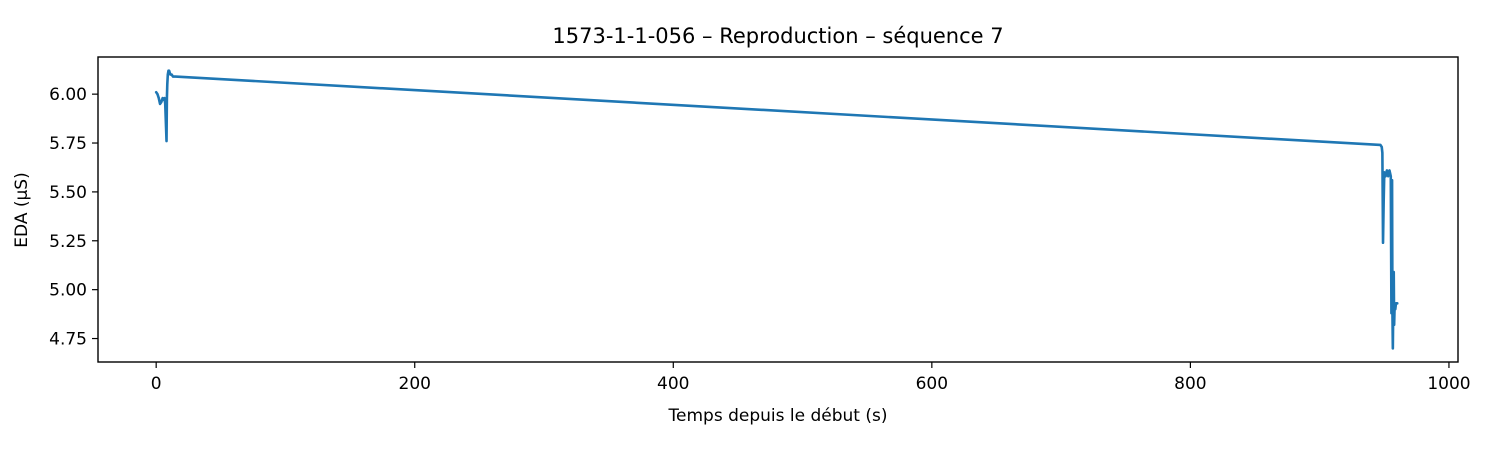 The width and height of the screenshot is (1500, 450). Describe the element at coordinates (68, 95) in the screenshot. I see `y-tick-label: 6.00` at that location.